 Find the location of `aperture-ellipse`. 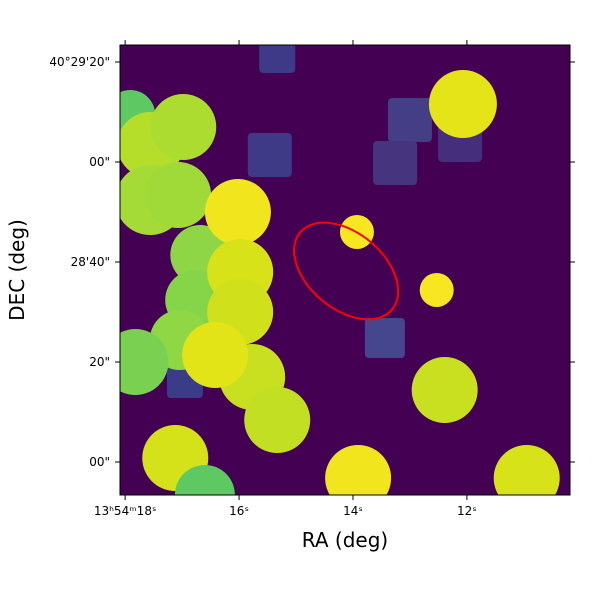

aperture-ellipse is located at coordinates (346, 271).